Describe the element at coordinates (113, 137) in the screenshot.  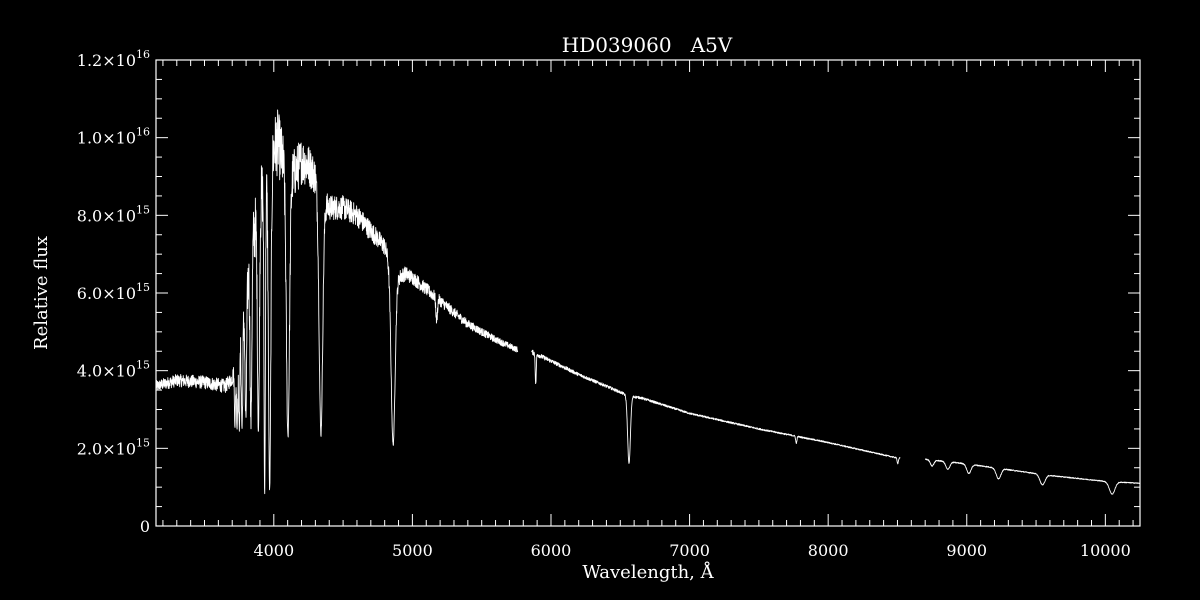
I see `y-tick-label: 1.0×10¹⁶` at that location.